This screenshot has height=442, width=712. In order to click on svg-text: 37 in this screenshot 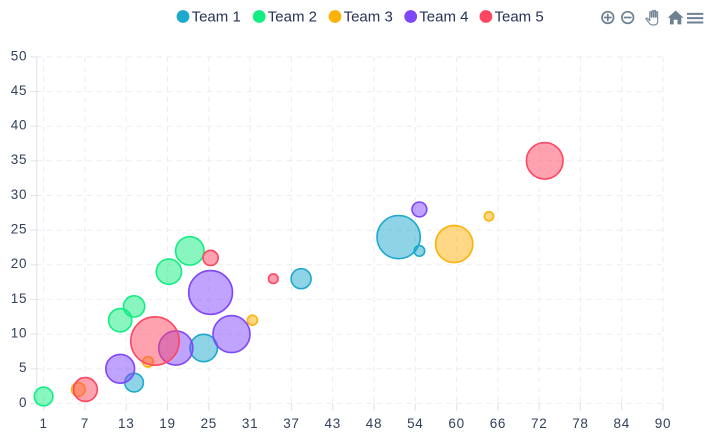, I will do `click(291, 423)`.